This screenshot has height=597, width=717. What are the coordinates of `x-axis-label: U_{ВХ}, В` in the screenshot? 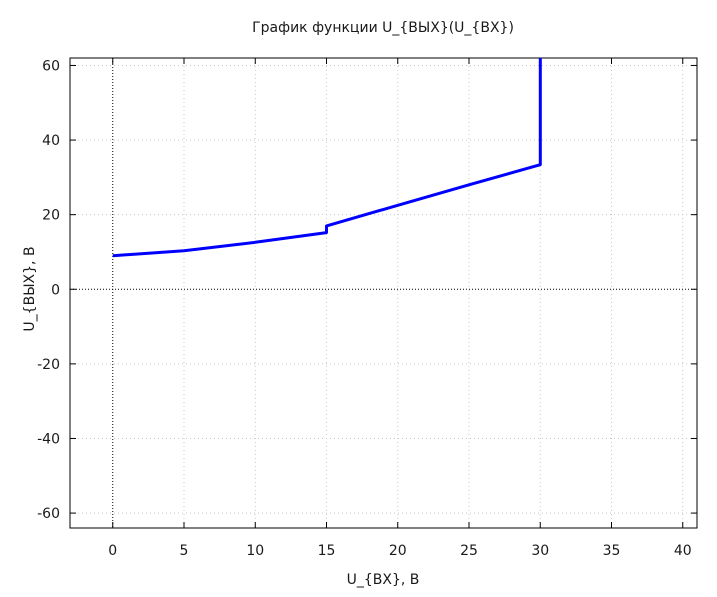 It's located at (383, 580).